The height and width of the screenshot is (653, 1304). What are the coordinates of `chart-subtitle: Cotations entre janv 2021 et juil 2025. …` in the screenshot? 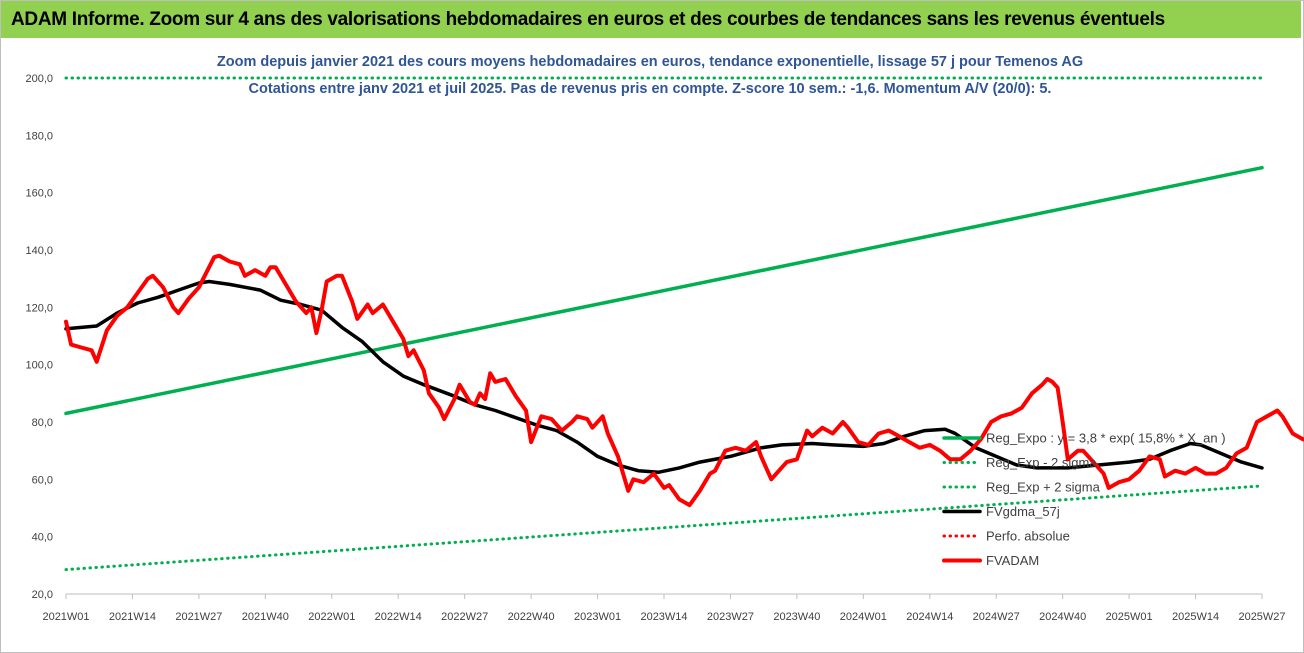 It's located at (650, 89).